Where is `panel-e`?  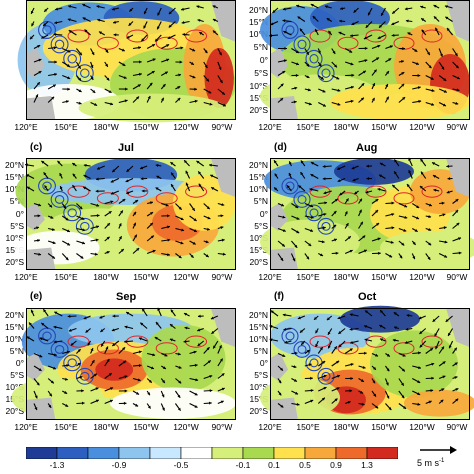
panel-e is located at coordinates (123, 363).